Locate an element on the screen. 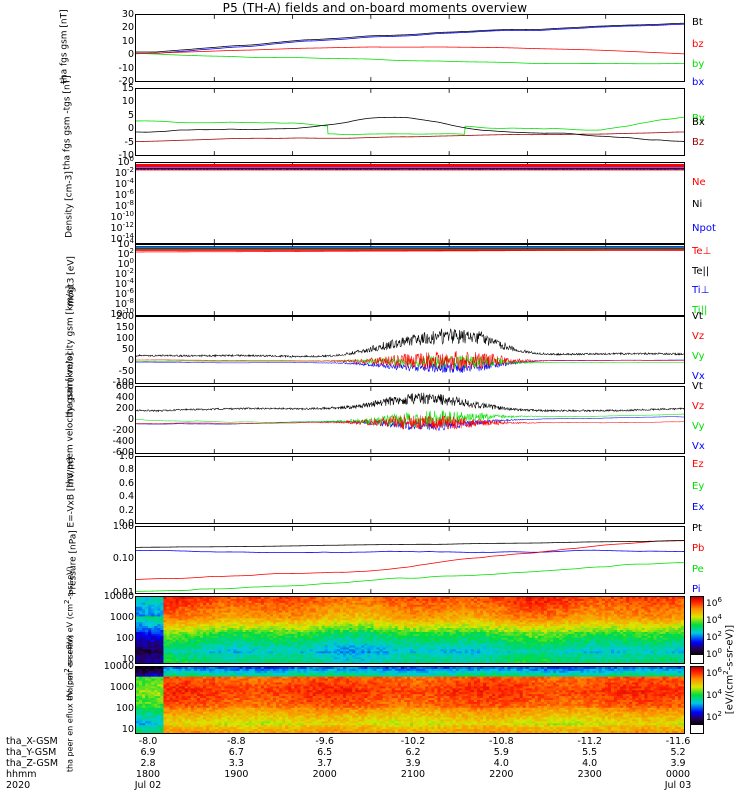 The height and width of the screenshot is (800, 750). panel-density is located at coordinates (410, 203).